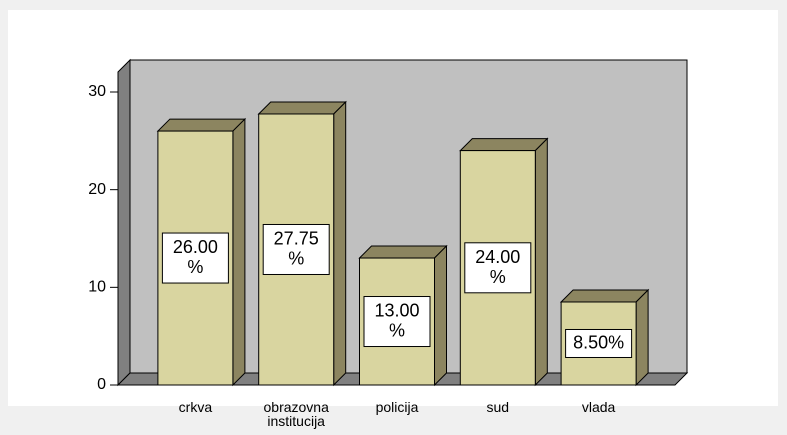 Image resolution: width=787 pixels, height=435 pixels. Describe the element at coordinates (599, 407) in the screenshot. I see `x-tick-label: vlada` at that location.